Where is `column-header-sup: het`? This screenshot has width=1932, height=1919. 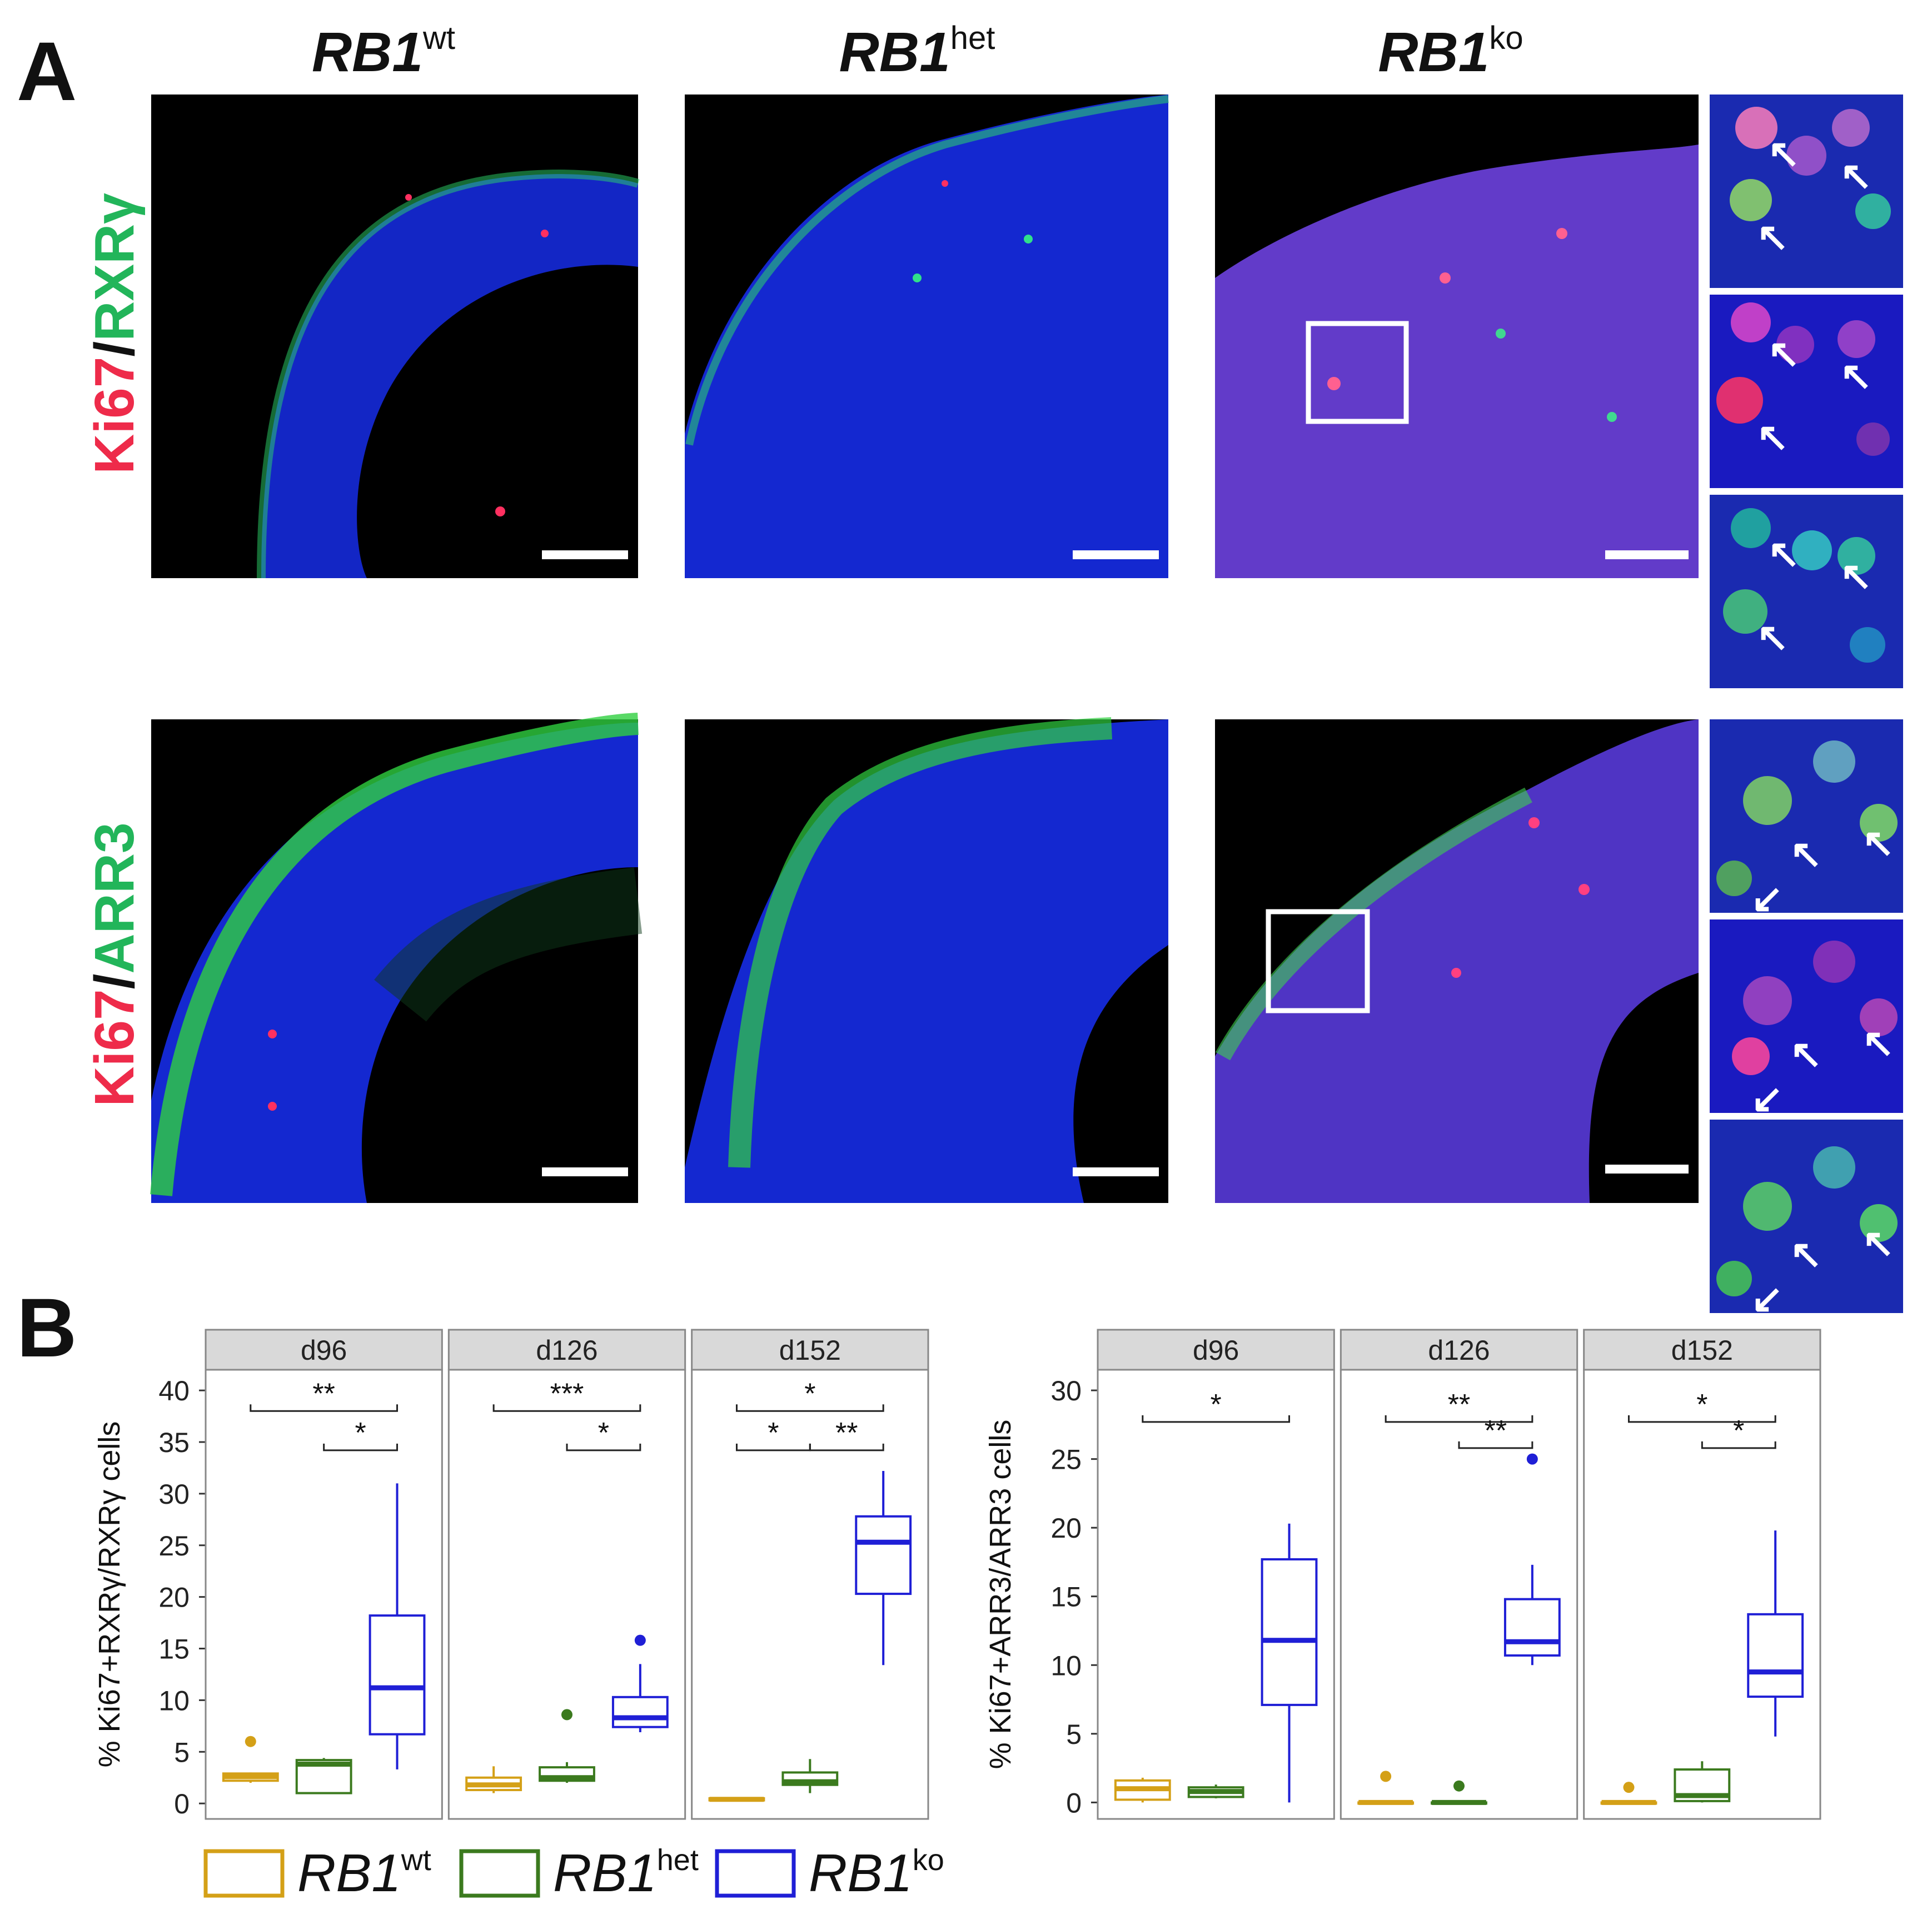 column-header-sup: het is located at coordinates (972, 38).